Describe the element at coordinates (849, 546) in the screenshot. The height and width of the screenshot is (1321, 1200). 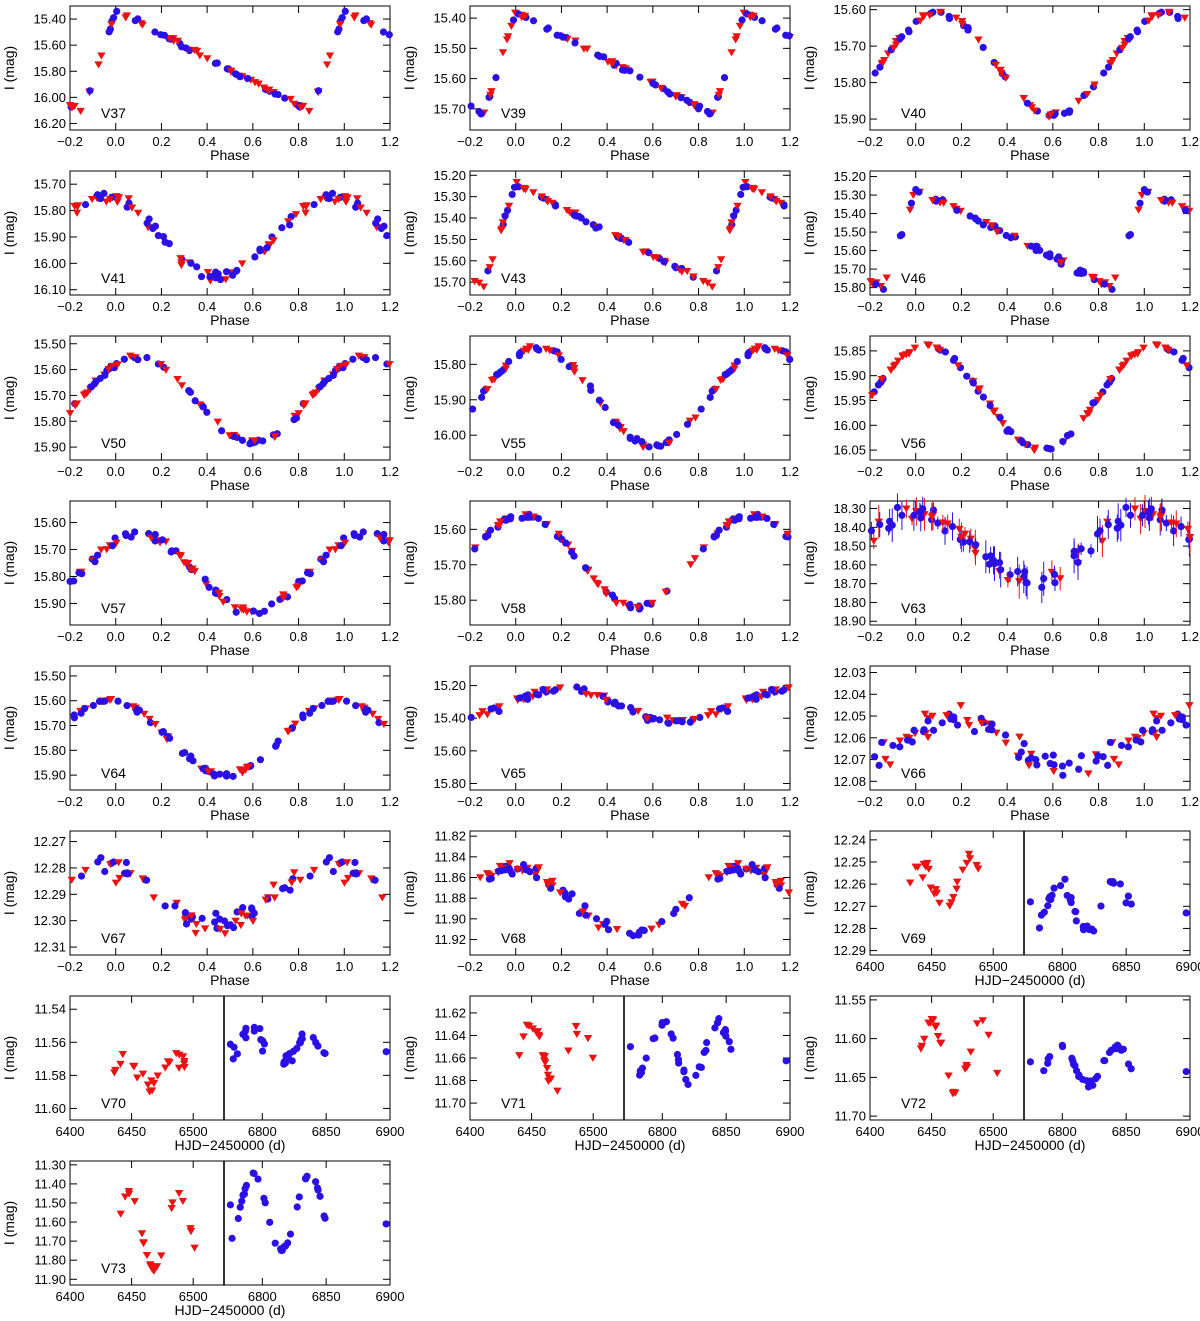
I see `y-tick-label: 18.50` at that location.